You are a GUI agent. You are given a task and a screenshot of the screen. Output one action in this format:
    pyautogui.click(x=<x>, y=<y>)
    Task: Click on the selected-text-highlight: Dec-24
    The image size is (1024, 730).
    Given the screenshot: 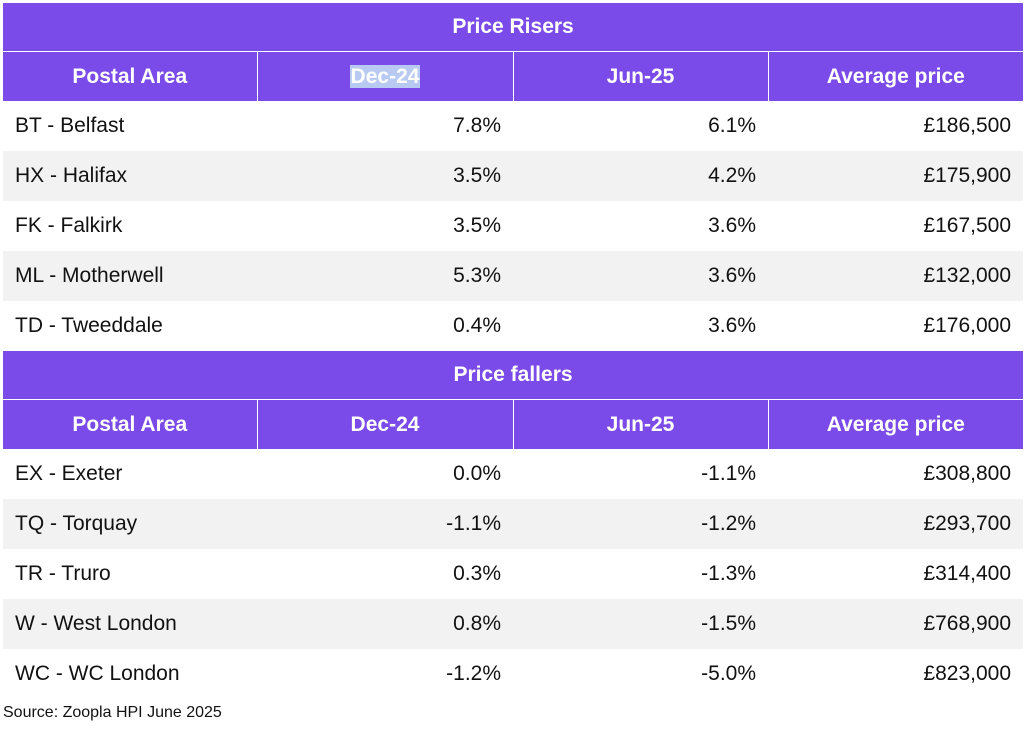 What is the action you would take?
    pyautogui.click(x=385, y=76)
    